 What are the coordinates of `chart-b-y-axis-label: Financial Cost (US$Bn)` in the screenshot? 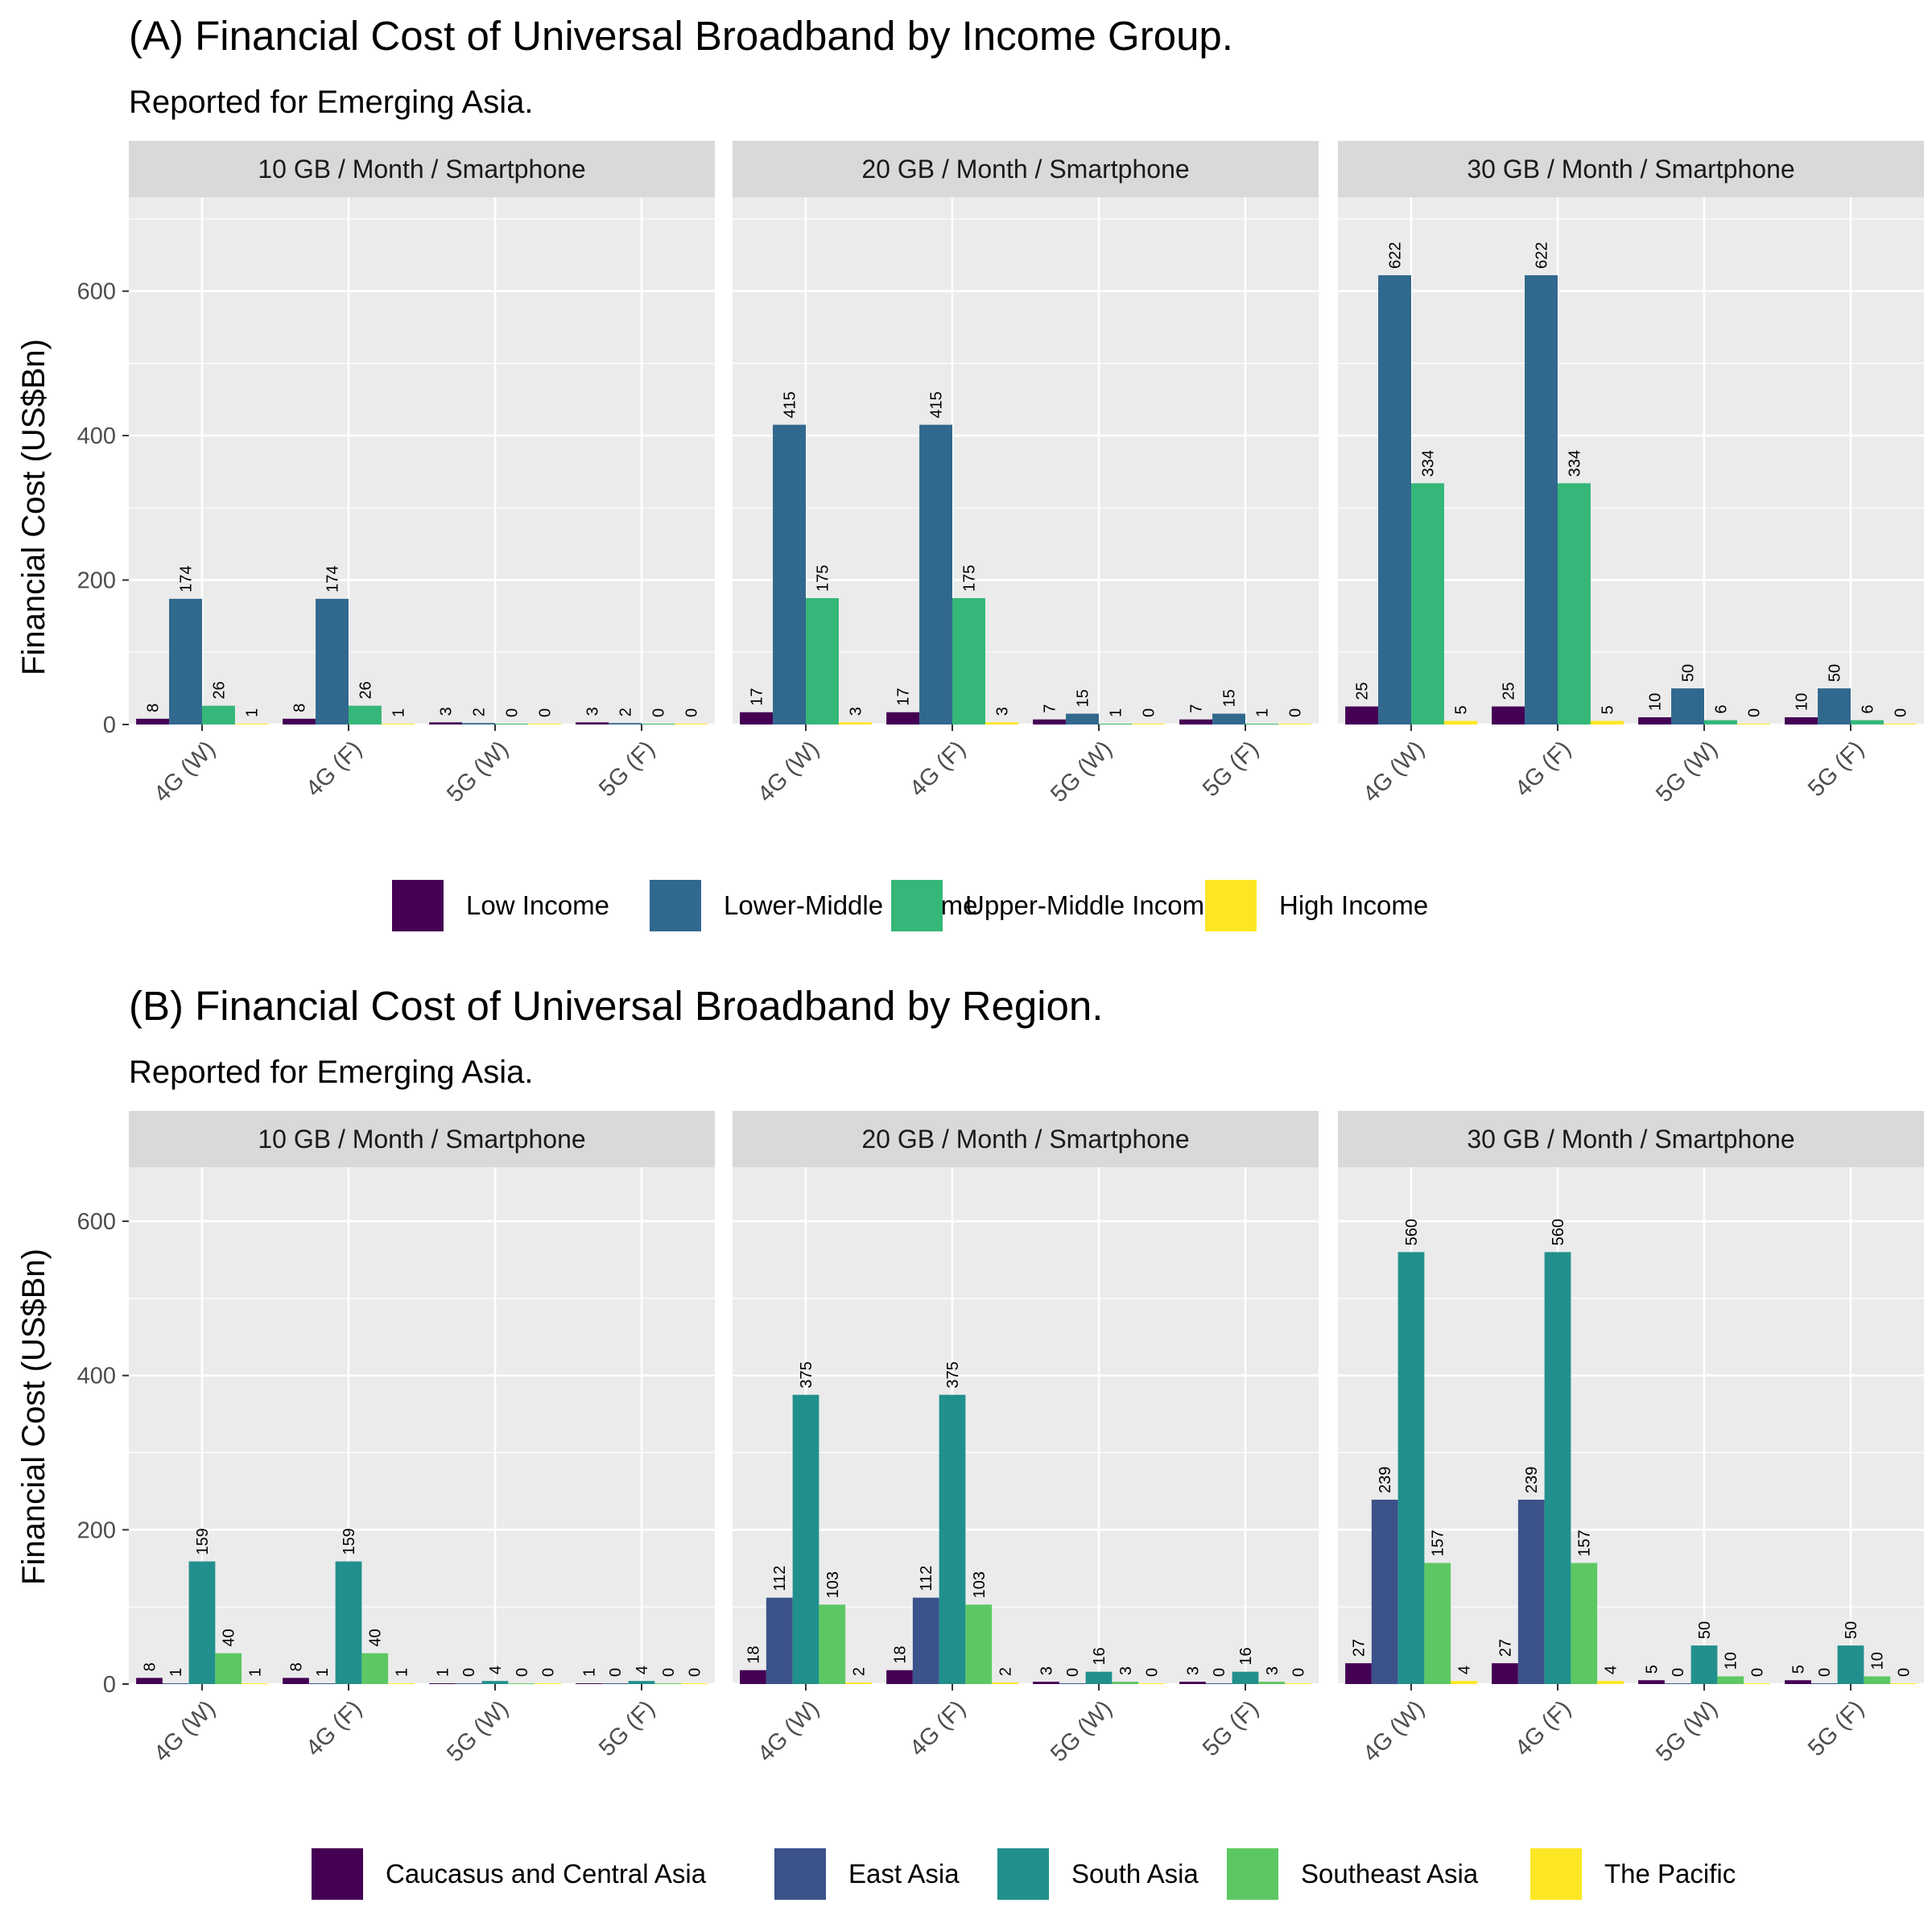 It's located at (34, 1417).